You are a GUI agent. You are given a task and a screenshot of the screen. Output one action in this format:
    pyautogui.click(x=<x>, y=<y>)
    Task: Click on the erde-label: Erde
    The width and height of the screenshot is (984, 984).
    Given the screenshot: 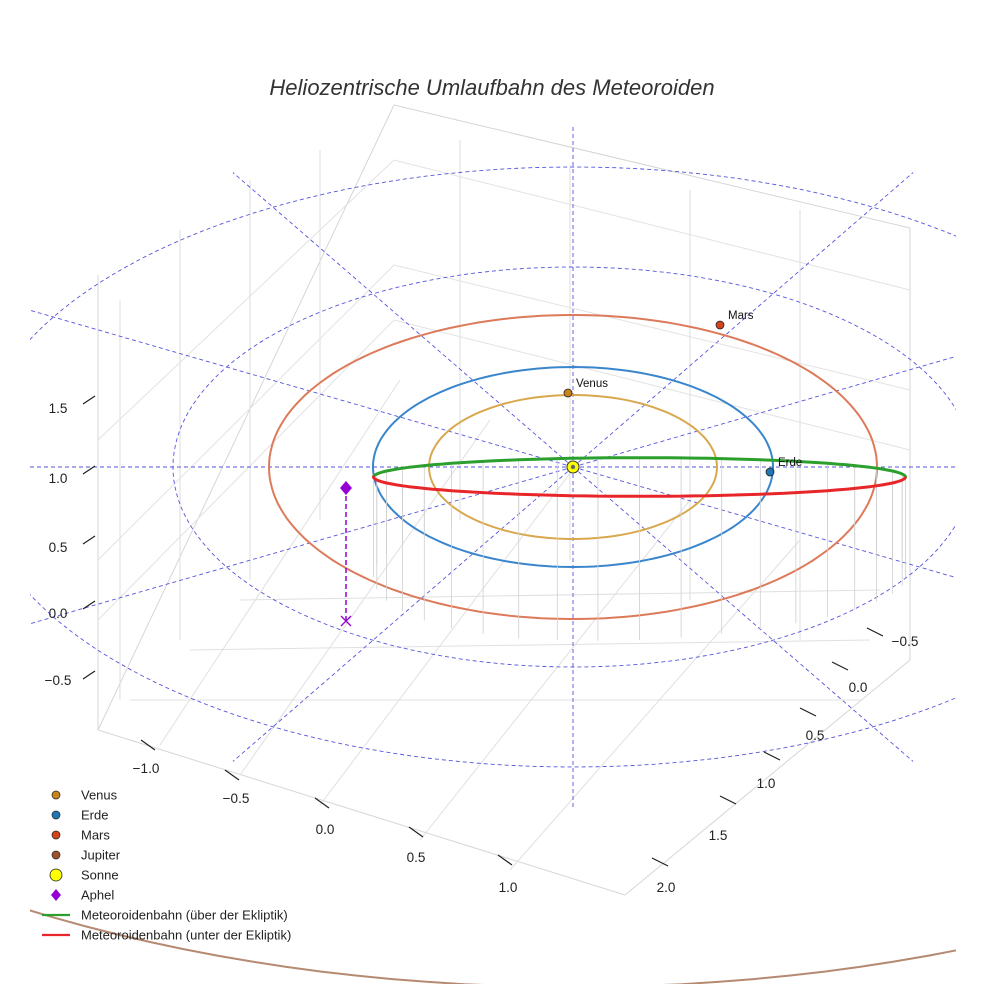 What is the action you would take?
    pyautogui.click(x=790, y=463)
    